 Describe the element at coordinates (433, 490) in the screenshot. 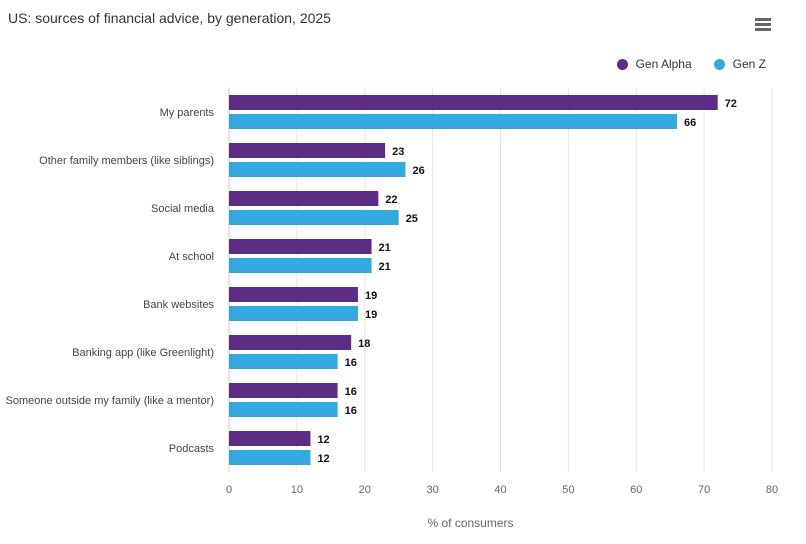

I see `x-tick-label: 30` at that location.